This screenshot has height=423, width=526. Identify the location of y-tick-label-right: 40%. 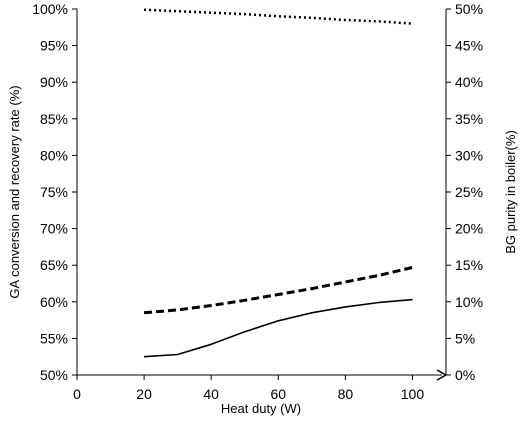
(469, 82).